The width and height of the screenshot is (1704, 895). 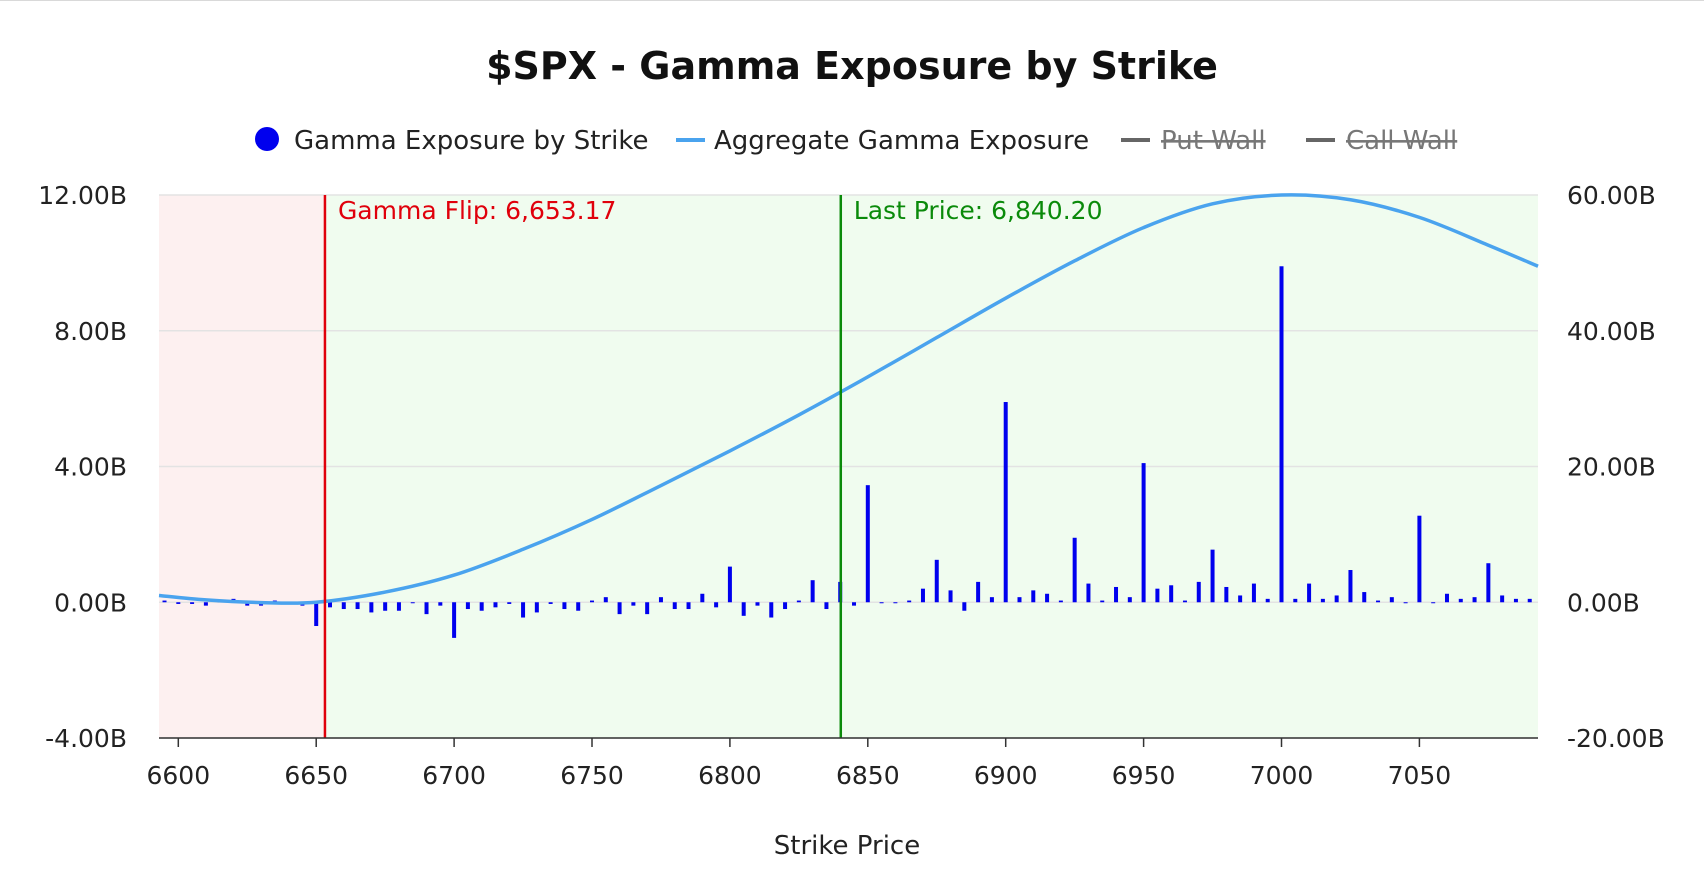 What do you see at coordinates (1616, 467) in the screenshot?
I see `y-axis-right: -20.00B 0.00B 20.00B 40.00B 60.00B` at bounding box center [1616, 467].